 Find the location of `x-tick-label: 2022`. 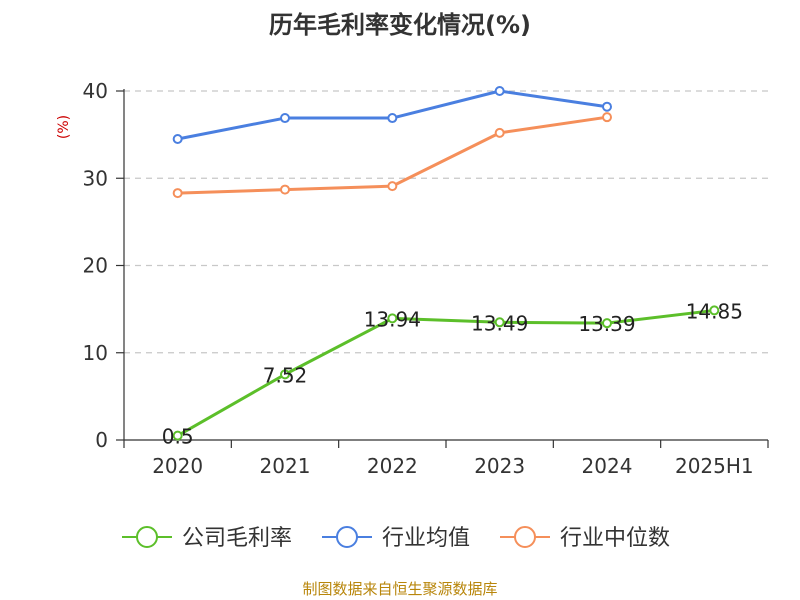

x-tick-label: 2022 is located at coordinates (392, 466).